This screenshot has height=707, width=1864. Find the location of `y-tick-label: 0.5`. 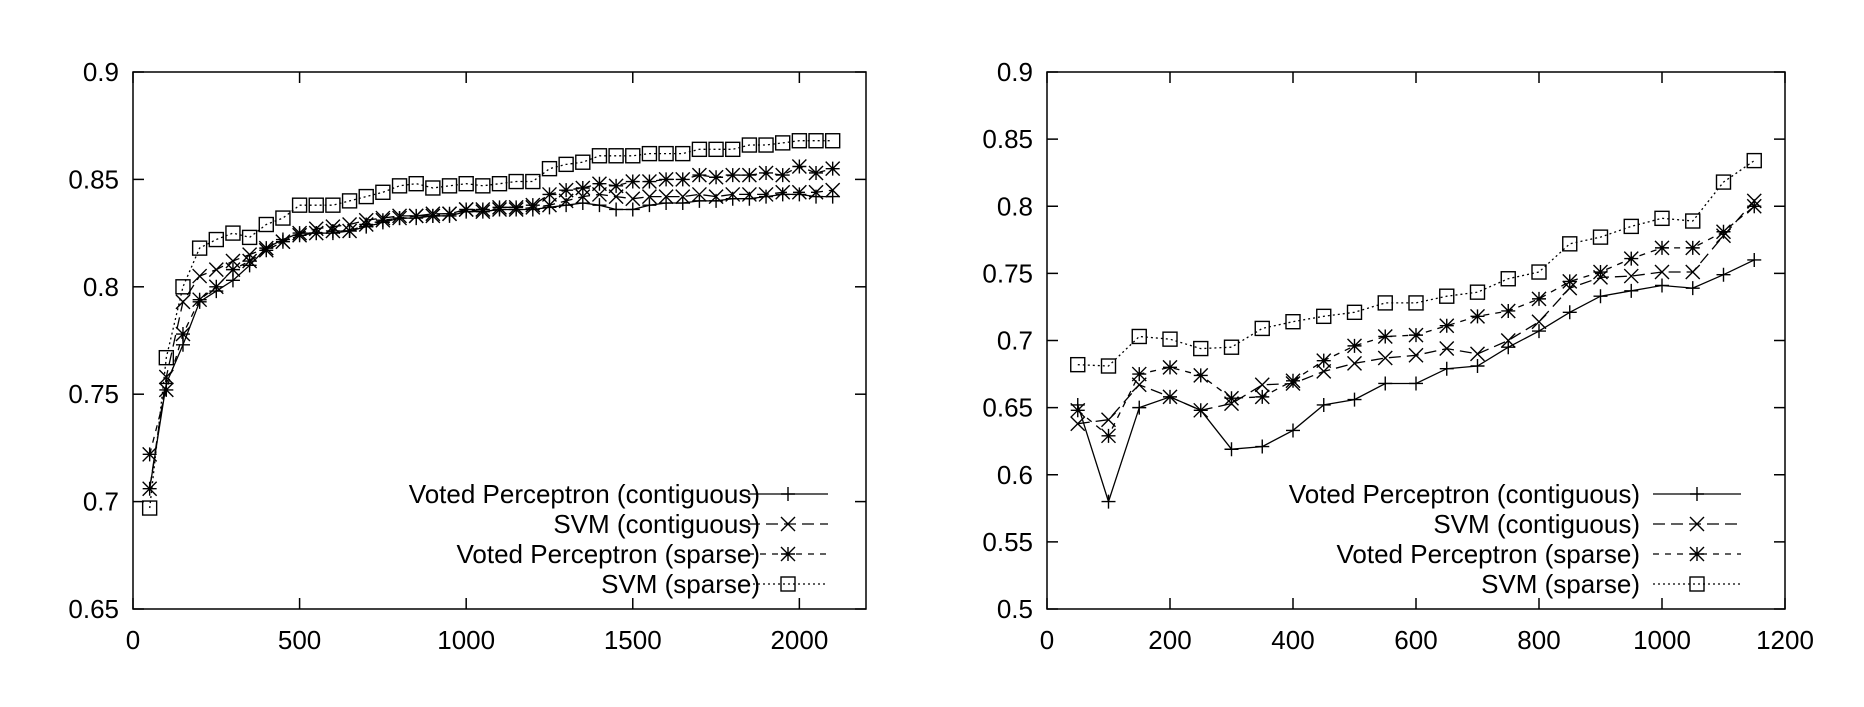

y-tick-label: 0.5 is located at coordinates (1015, 609).